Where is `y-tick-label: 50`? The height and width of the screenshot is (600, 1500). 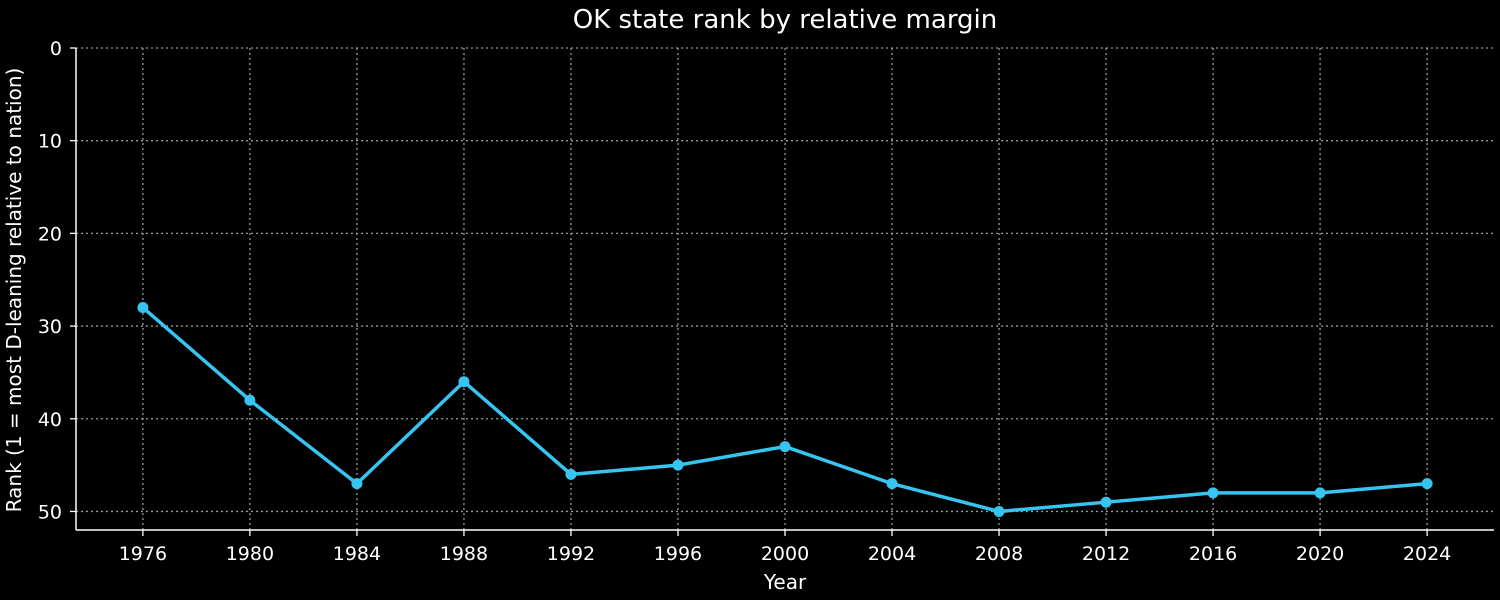 y-tick-label: 50 is located at coordinates (50, 512).